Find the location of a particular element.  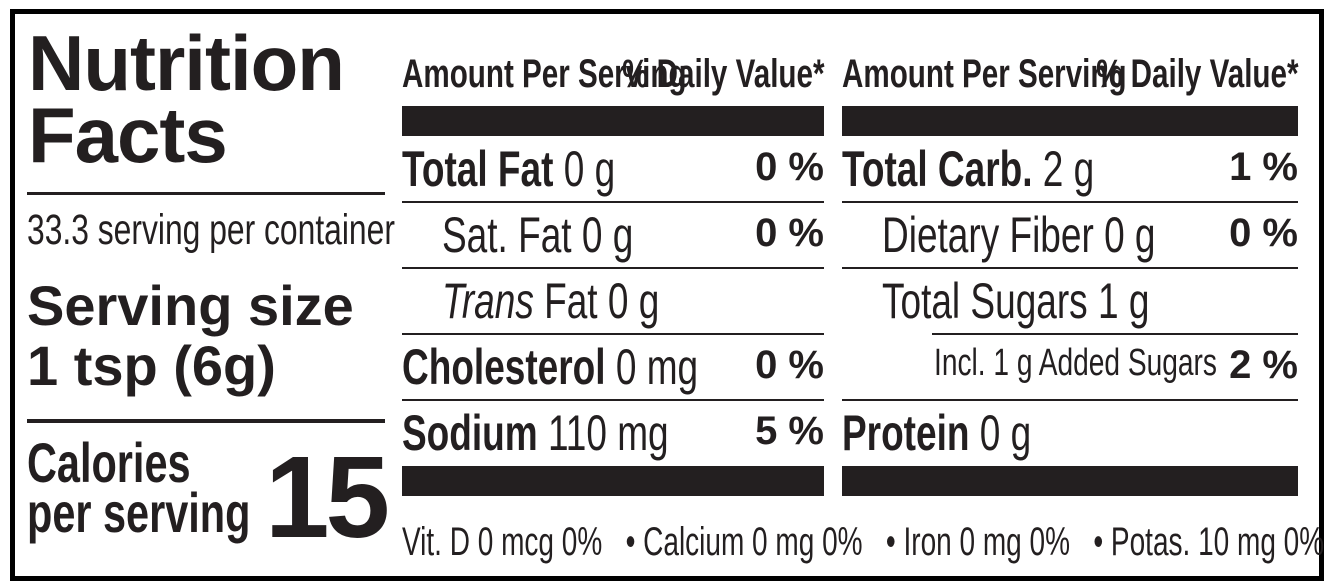

calories-value: 15 is located at coordinates (327, 497).